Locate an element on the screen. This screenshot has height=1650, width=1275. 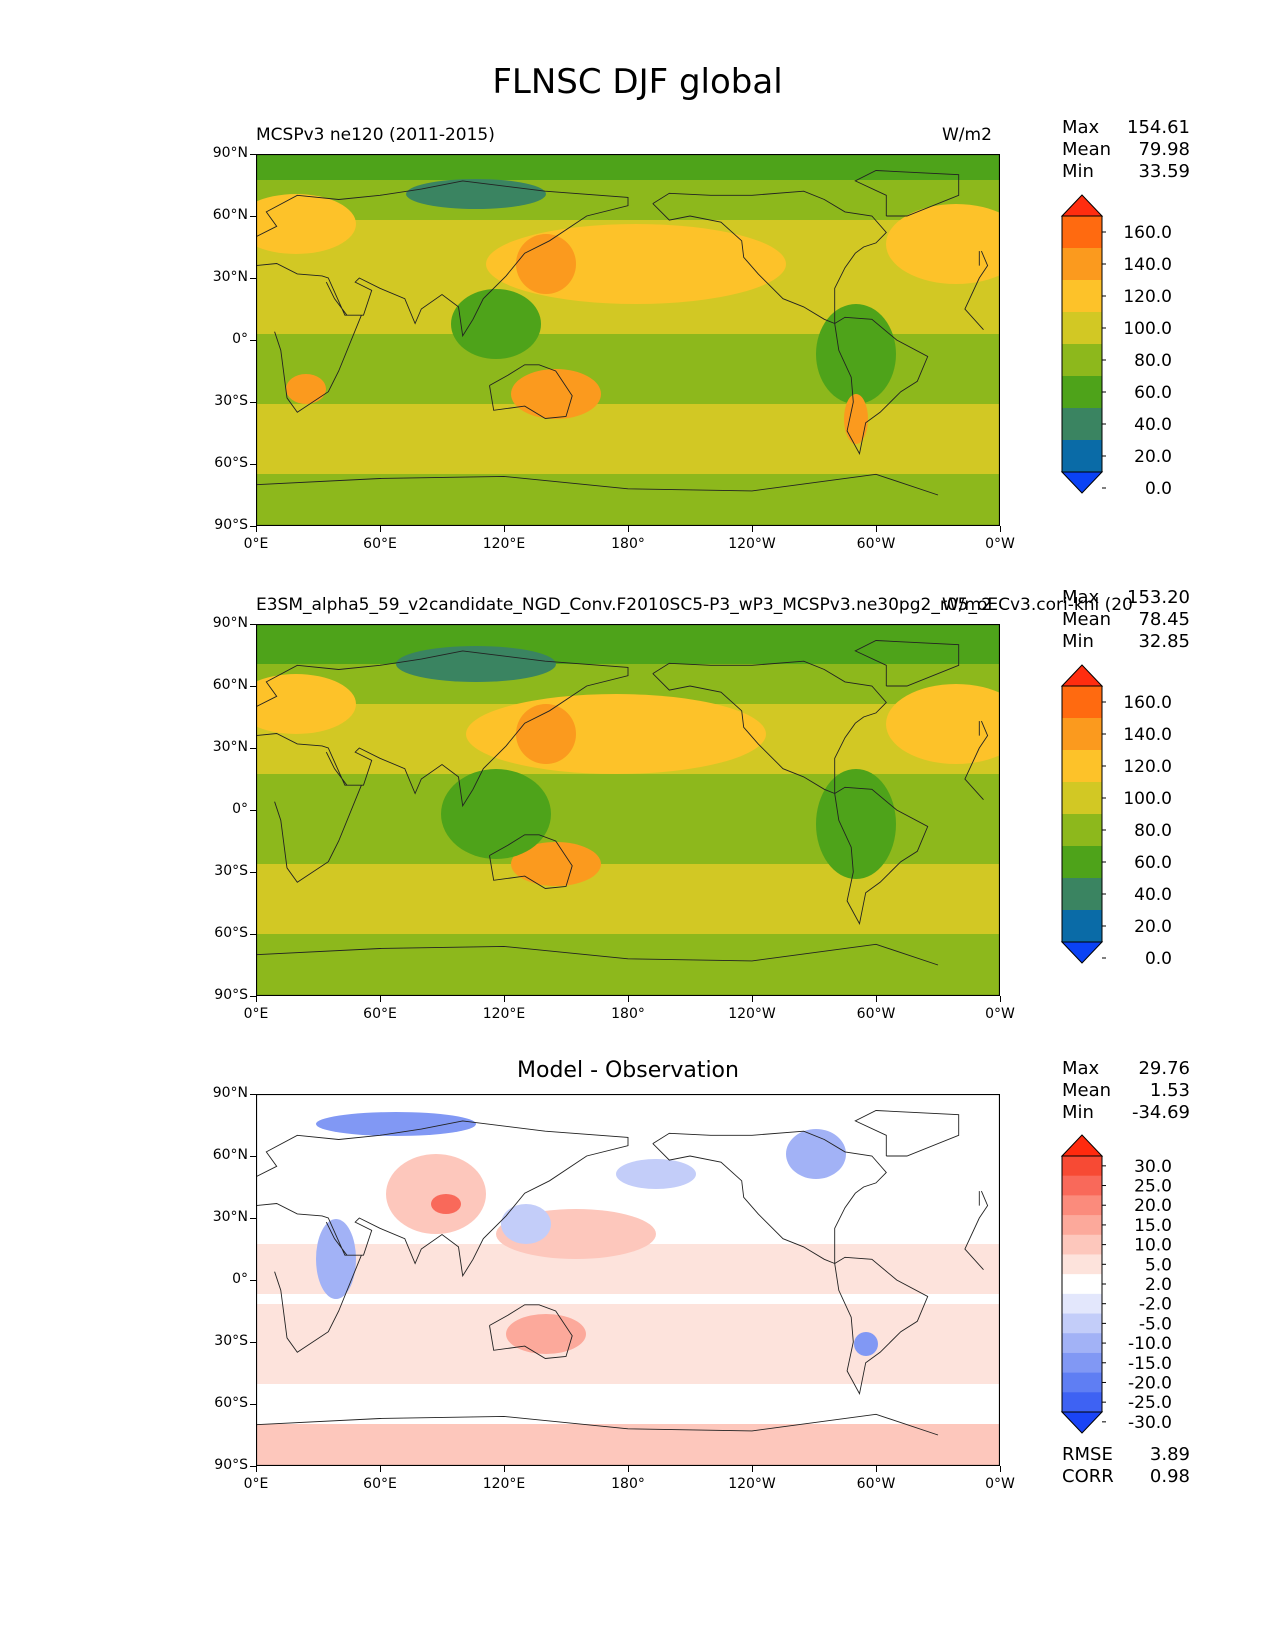
stat-label: Min is located at coordinates (1078, 1112).